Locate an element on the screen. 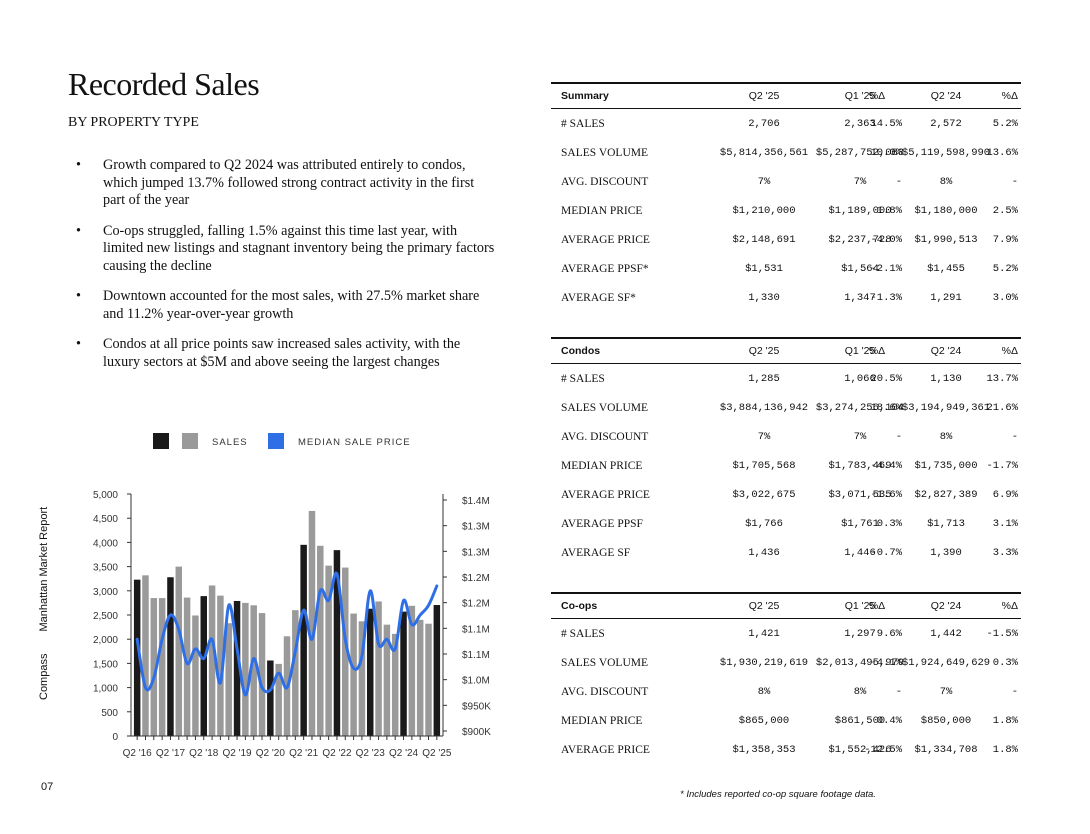 The width and height of the screenshot is (1090, 834). right-tick-label: $1.0M is located at coordinates (476, 681).